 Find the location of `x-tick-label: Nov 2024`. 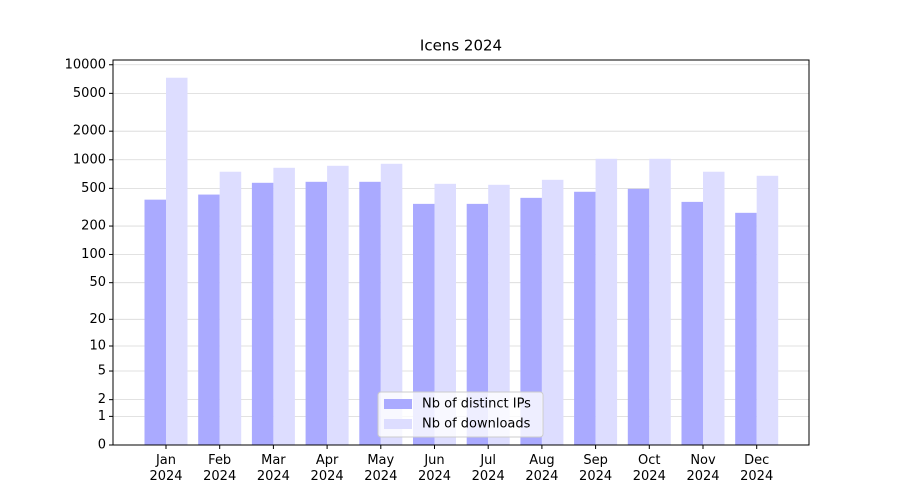

x-tick-label: Nov 2024 is located at coordinates (703, 468).